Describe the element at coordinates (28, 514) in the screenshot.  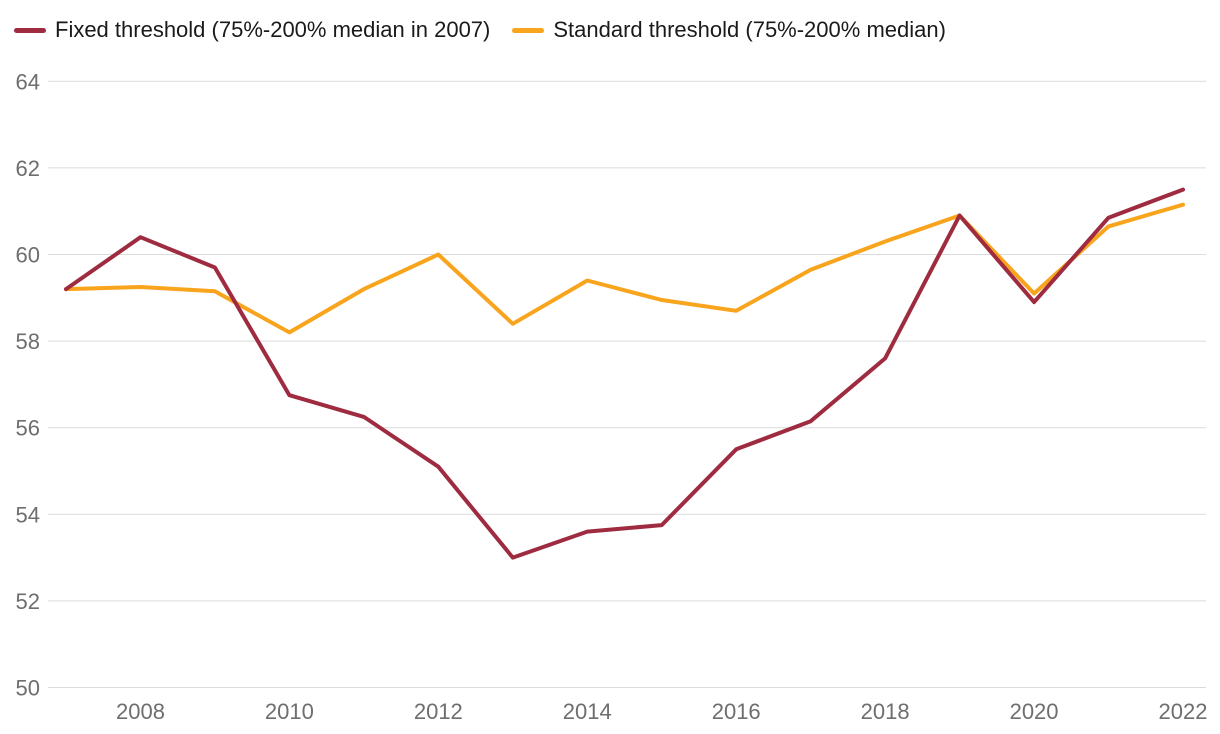
I see `y-tick-label: 54` at that location.